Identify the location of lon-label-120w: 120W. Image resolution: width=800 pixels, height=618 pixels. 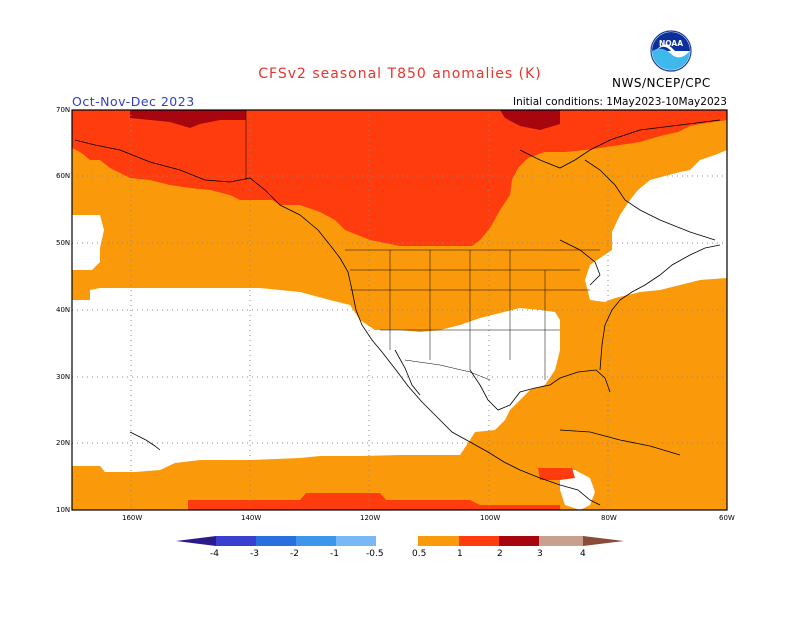
(370, 518).